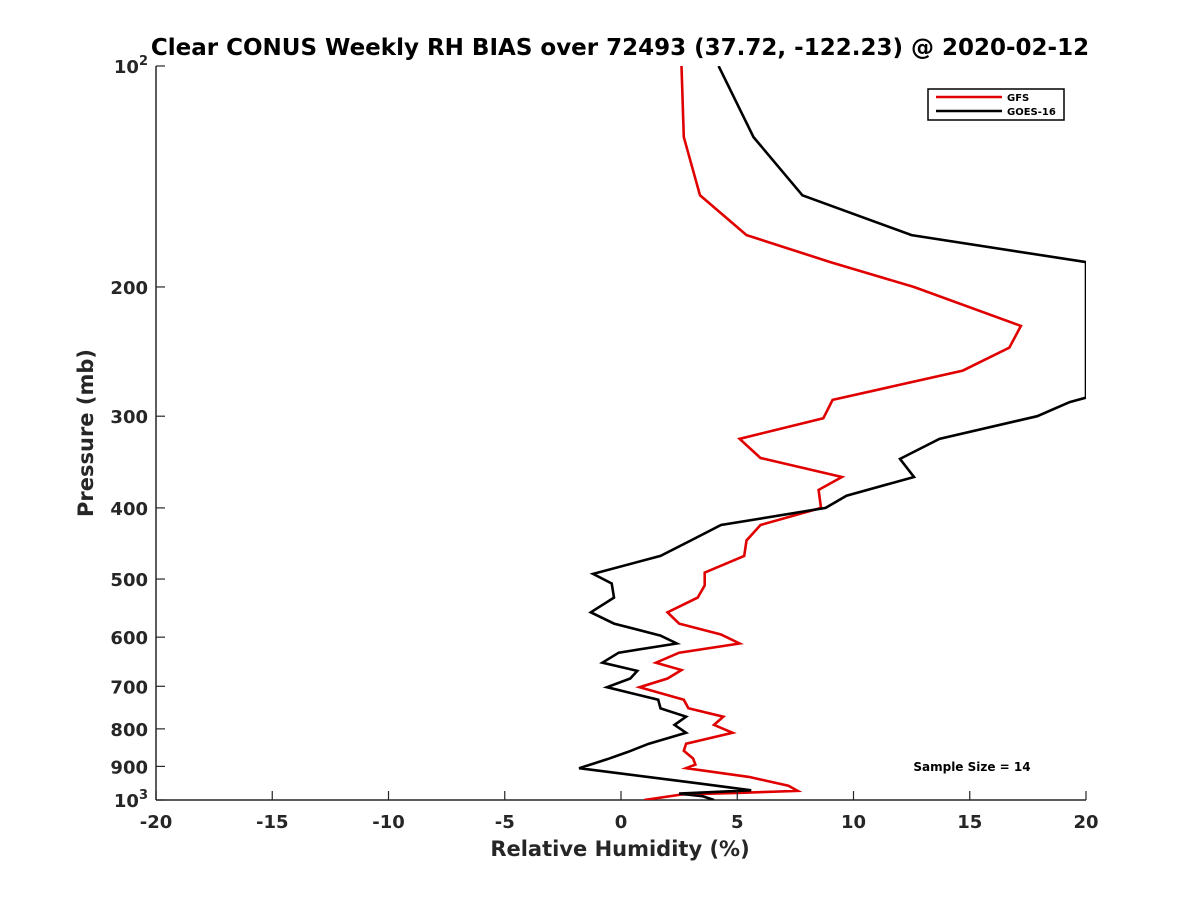 The height and width of the screenshot is (900, 1200). I want to click on legend-box, so click(996, 104).